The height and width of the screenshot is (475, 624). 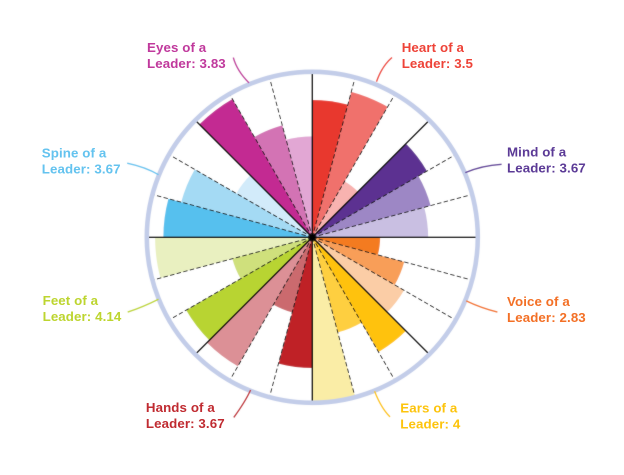 I want to click on svg-text: Leader: 4, so click(x=430, y=423).